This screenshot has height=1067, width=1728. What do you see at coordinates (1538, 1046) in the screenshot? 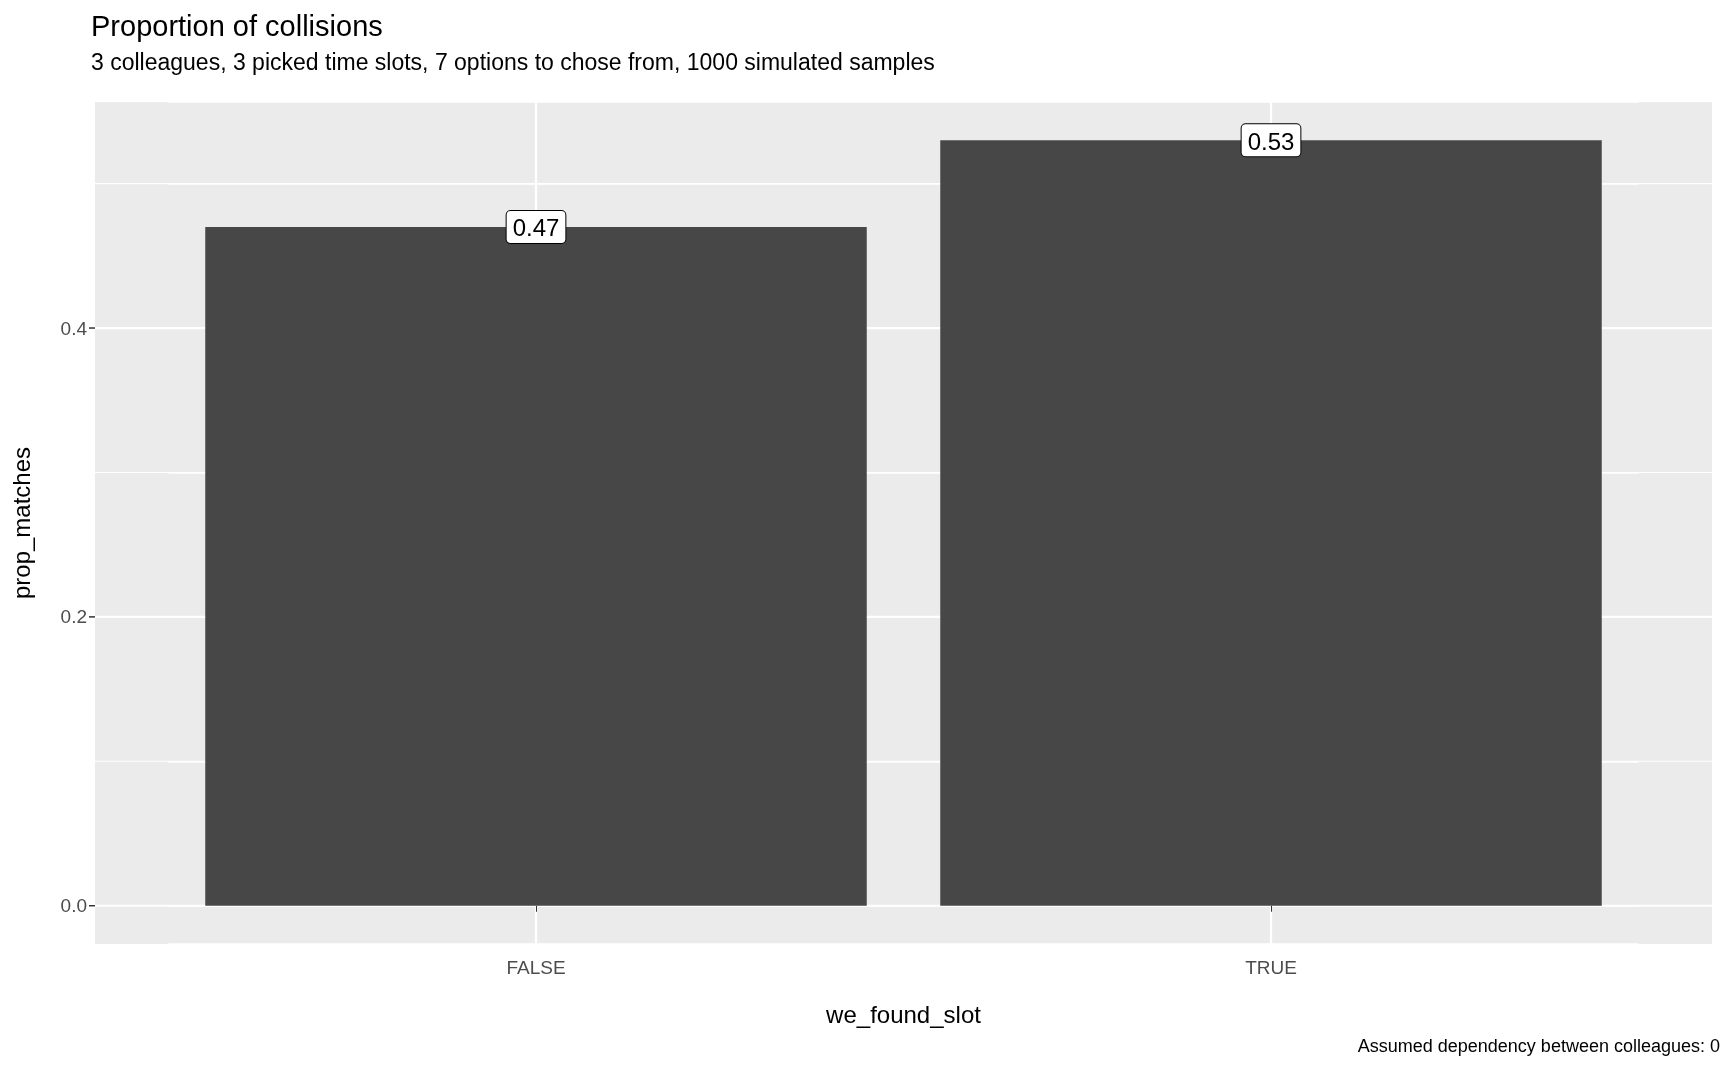
I see `text: Assumed dependency between colleagues: 0` at bounding box center [1538, 1046].